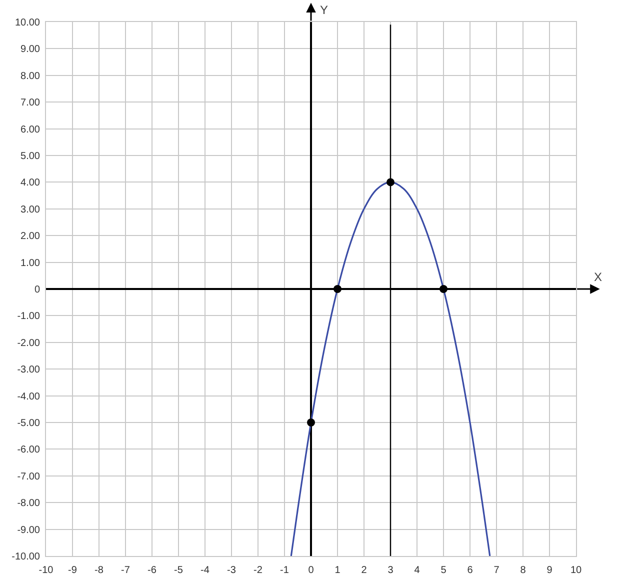 This screenshot has width=617, height=588. What do you see at coordinates (73, 570) in the screenshot?
I see `x-tick-label: -9` at bounding box center [73, 570].